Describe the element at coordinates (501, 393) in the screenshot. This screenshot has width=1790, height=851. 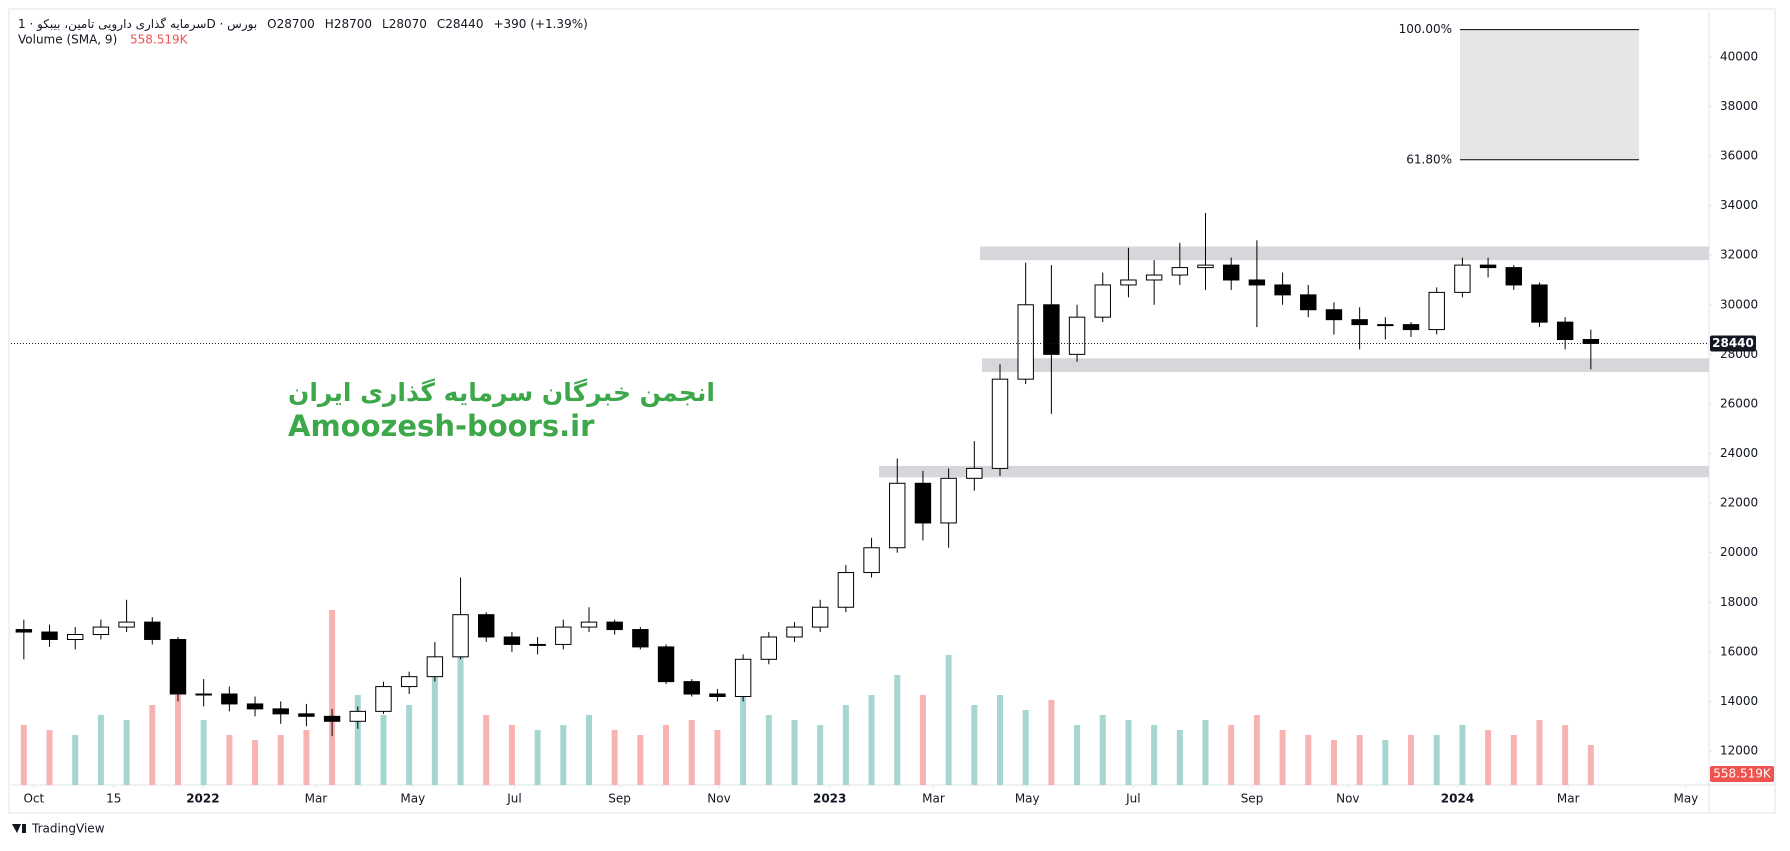
I see `watermark-fa: انجمن خبرگان سرمایه گذاری ایران` at that location.